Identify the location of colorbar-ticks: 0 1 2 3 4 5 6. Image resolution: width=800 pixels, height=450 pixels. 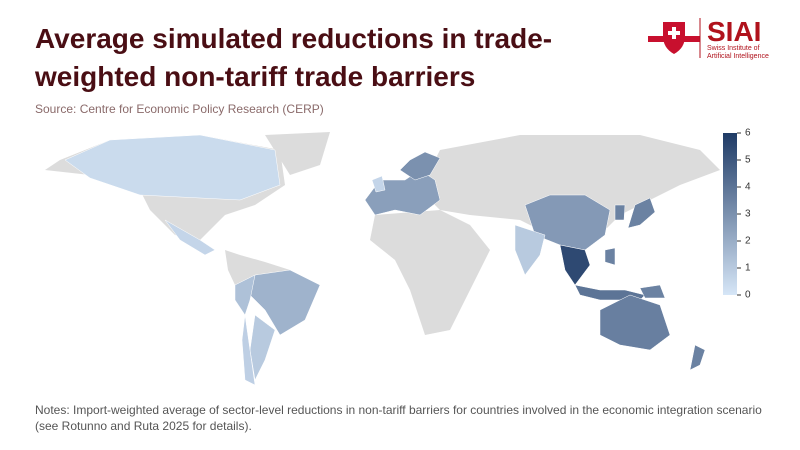
(744, 214).